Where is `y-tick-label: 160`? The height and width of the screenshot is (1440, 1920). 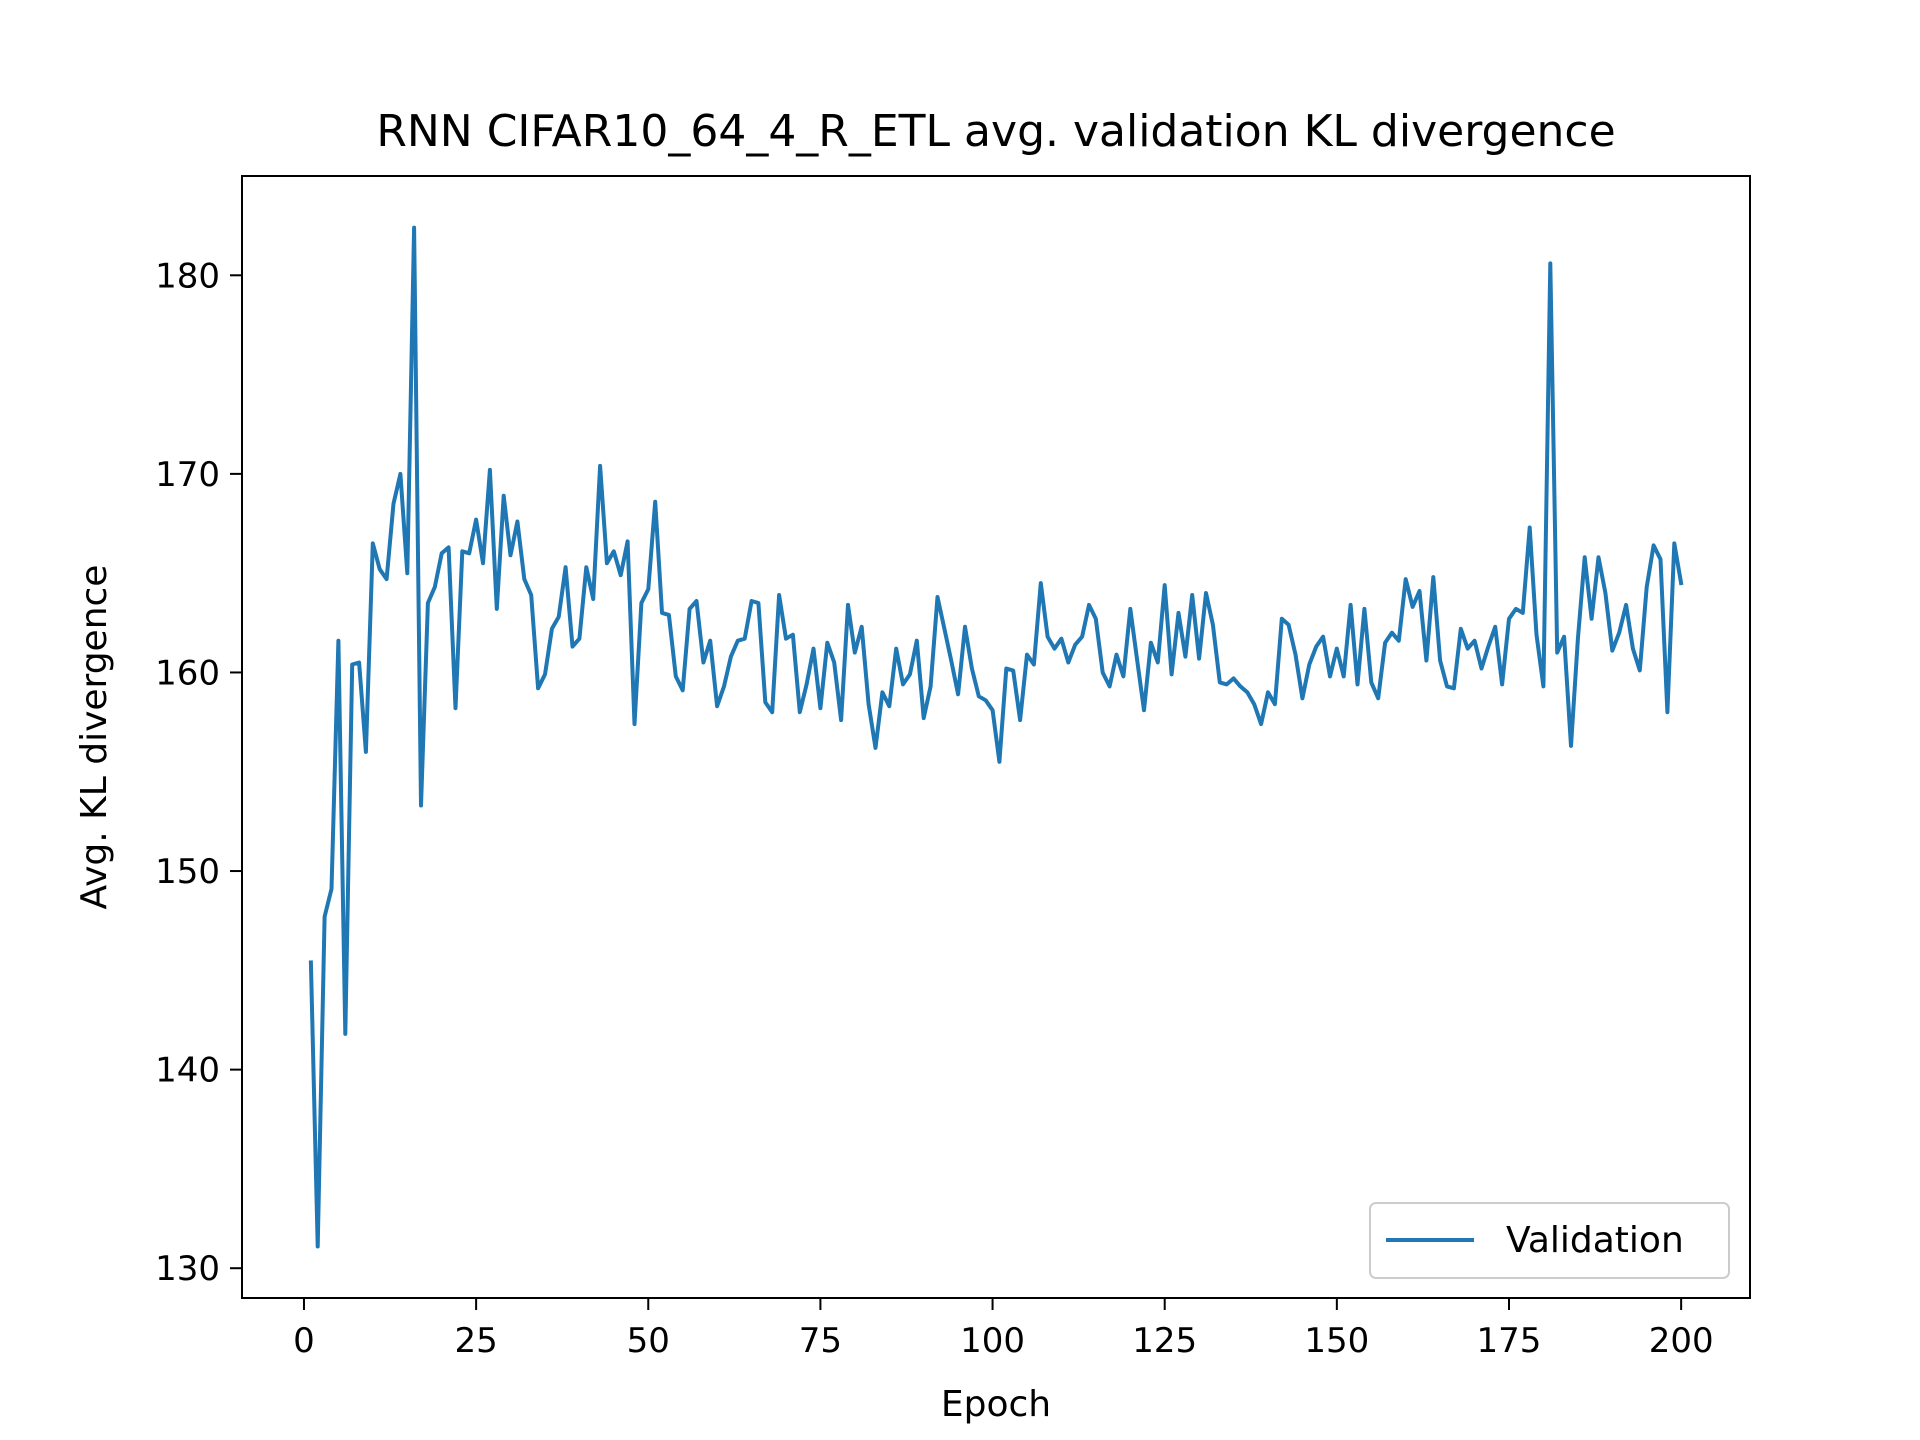
y-tick-label: 160 is located at coordinates (187, 673).